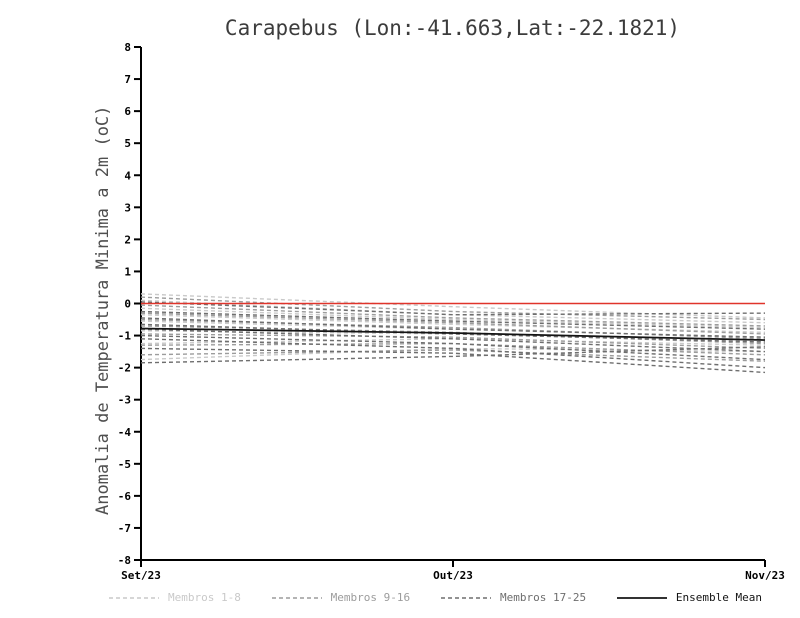 This screenshot has width=800, height=618. I want to click on legend-item-4: Ensemble Mean, so click(689, 597).